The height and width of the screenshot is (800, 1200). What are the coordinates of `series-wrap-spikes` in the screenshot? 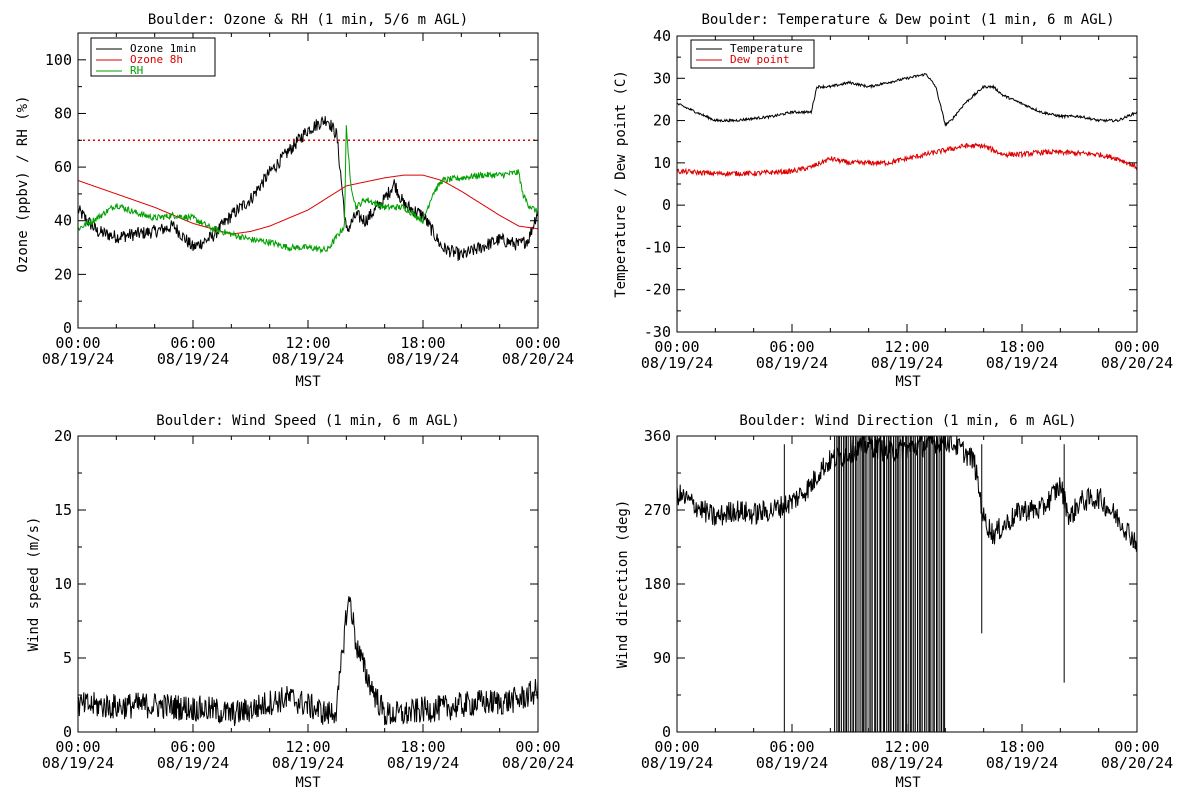 It's located at (924, 584).